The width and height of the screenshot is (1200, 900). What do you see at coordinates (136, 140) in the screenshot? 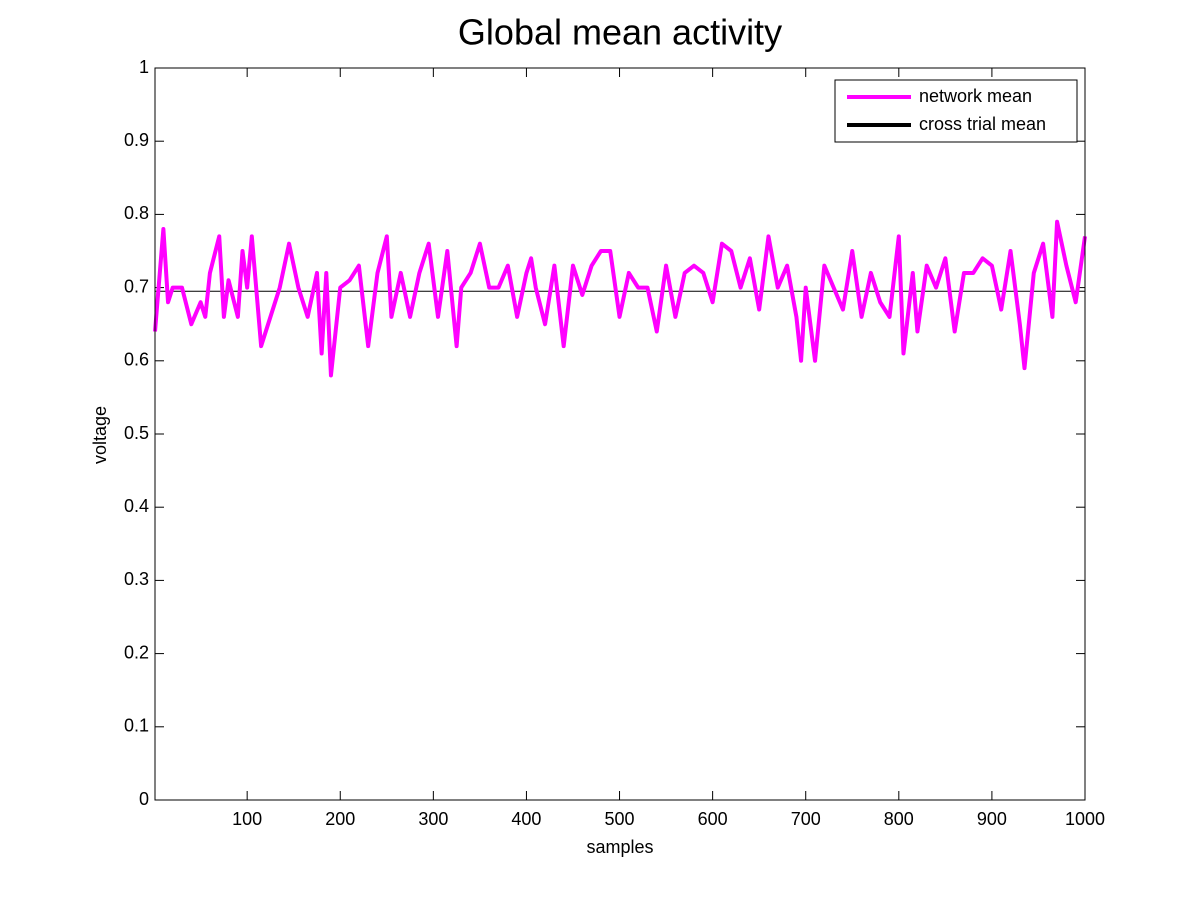
I see `y-tick-label: 0.9` at bounding box center [136, 140].